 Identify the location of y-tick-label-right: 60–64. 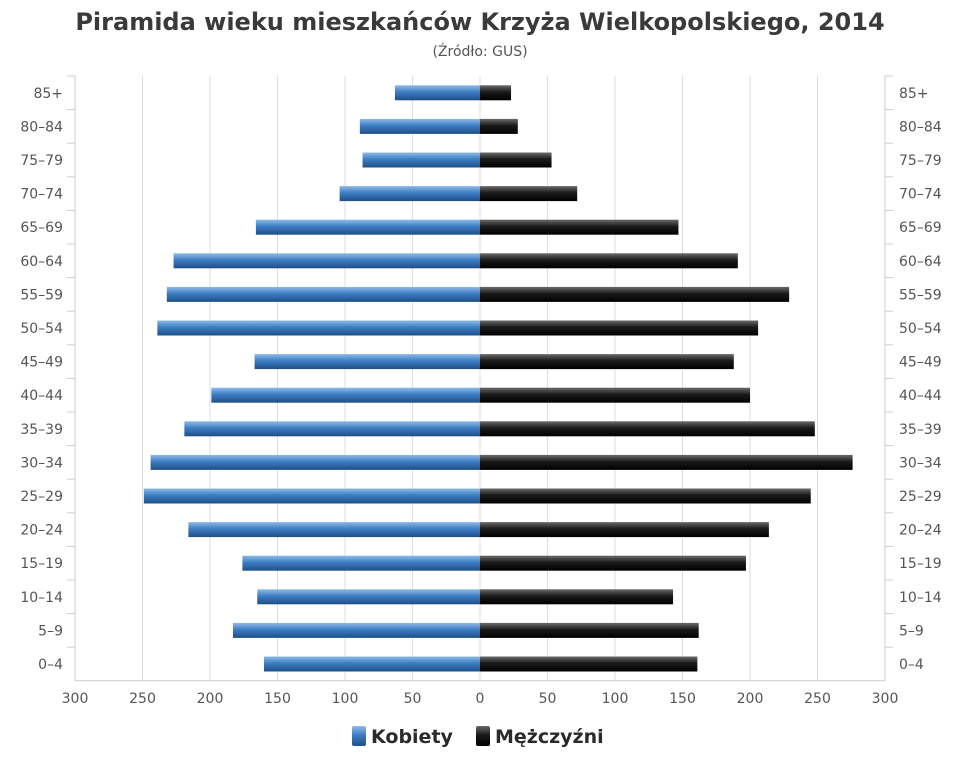
(920, 262).